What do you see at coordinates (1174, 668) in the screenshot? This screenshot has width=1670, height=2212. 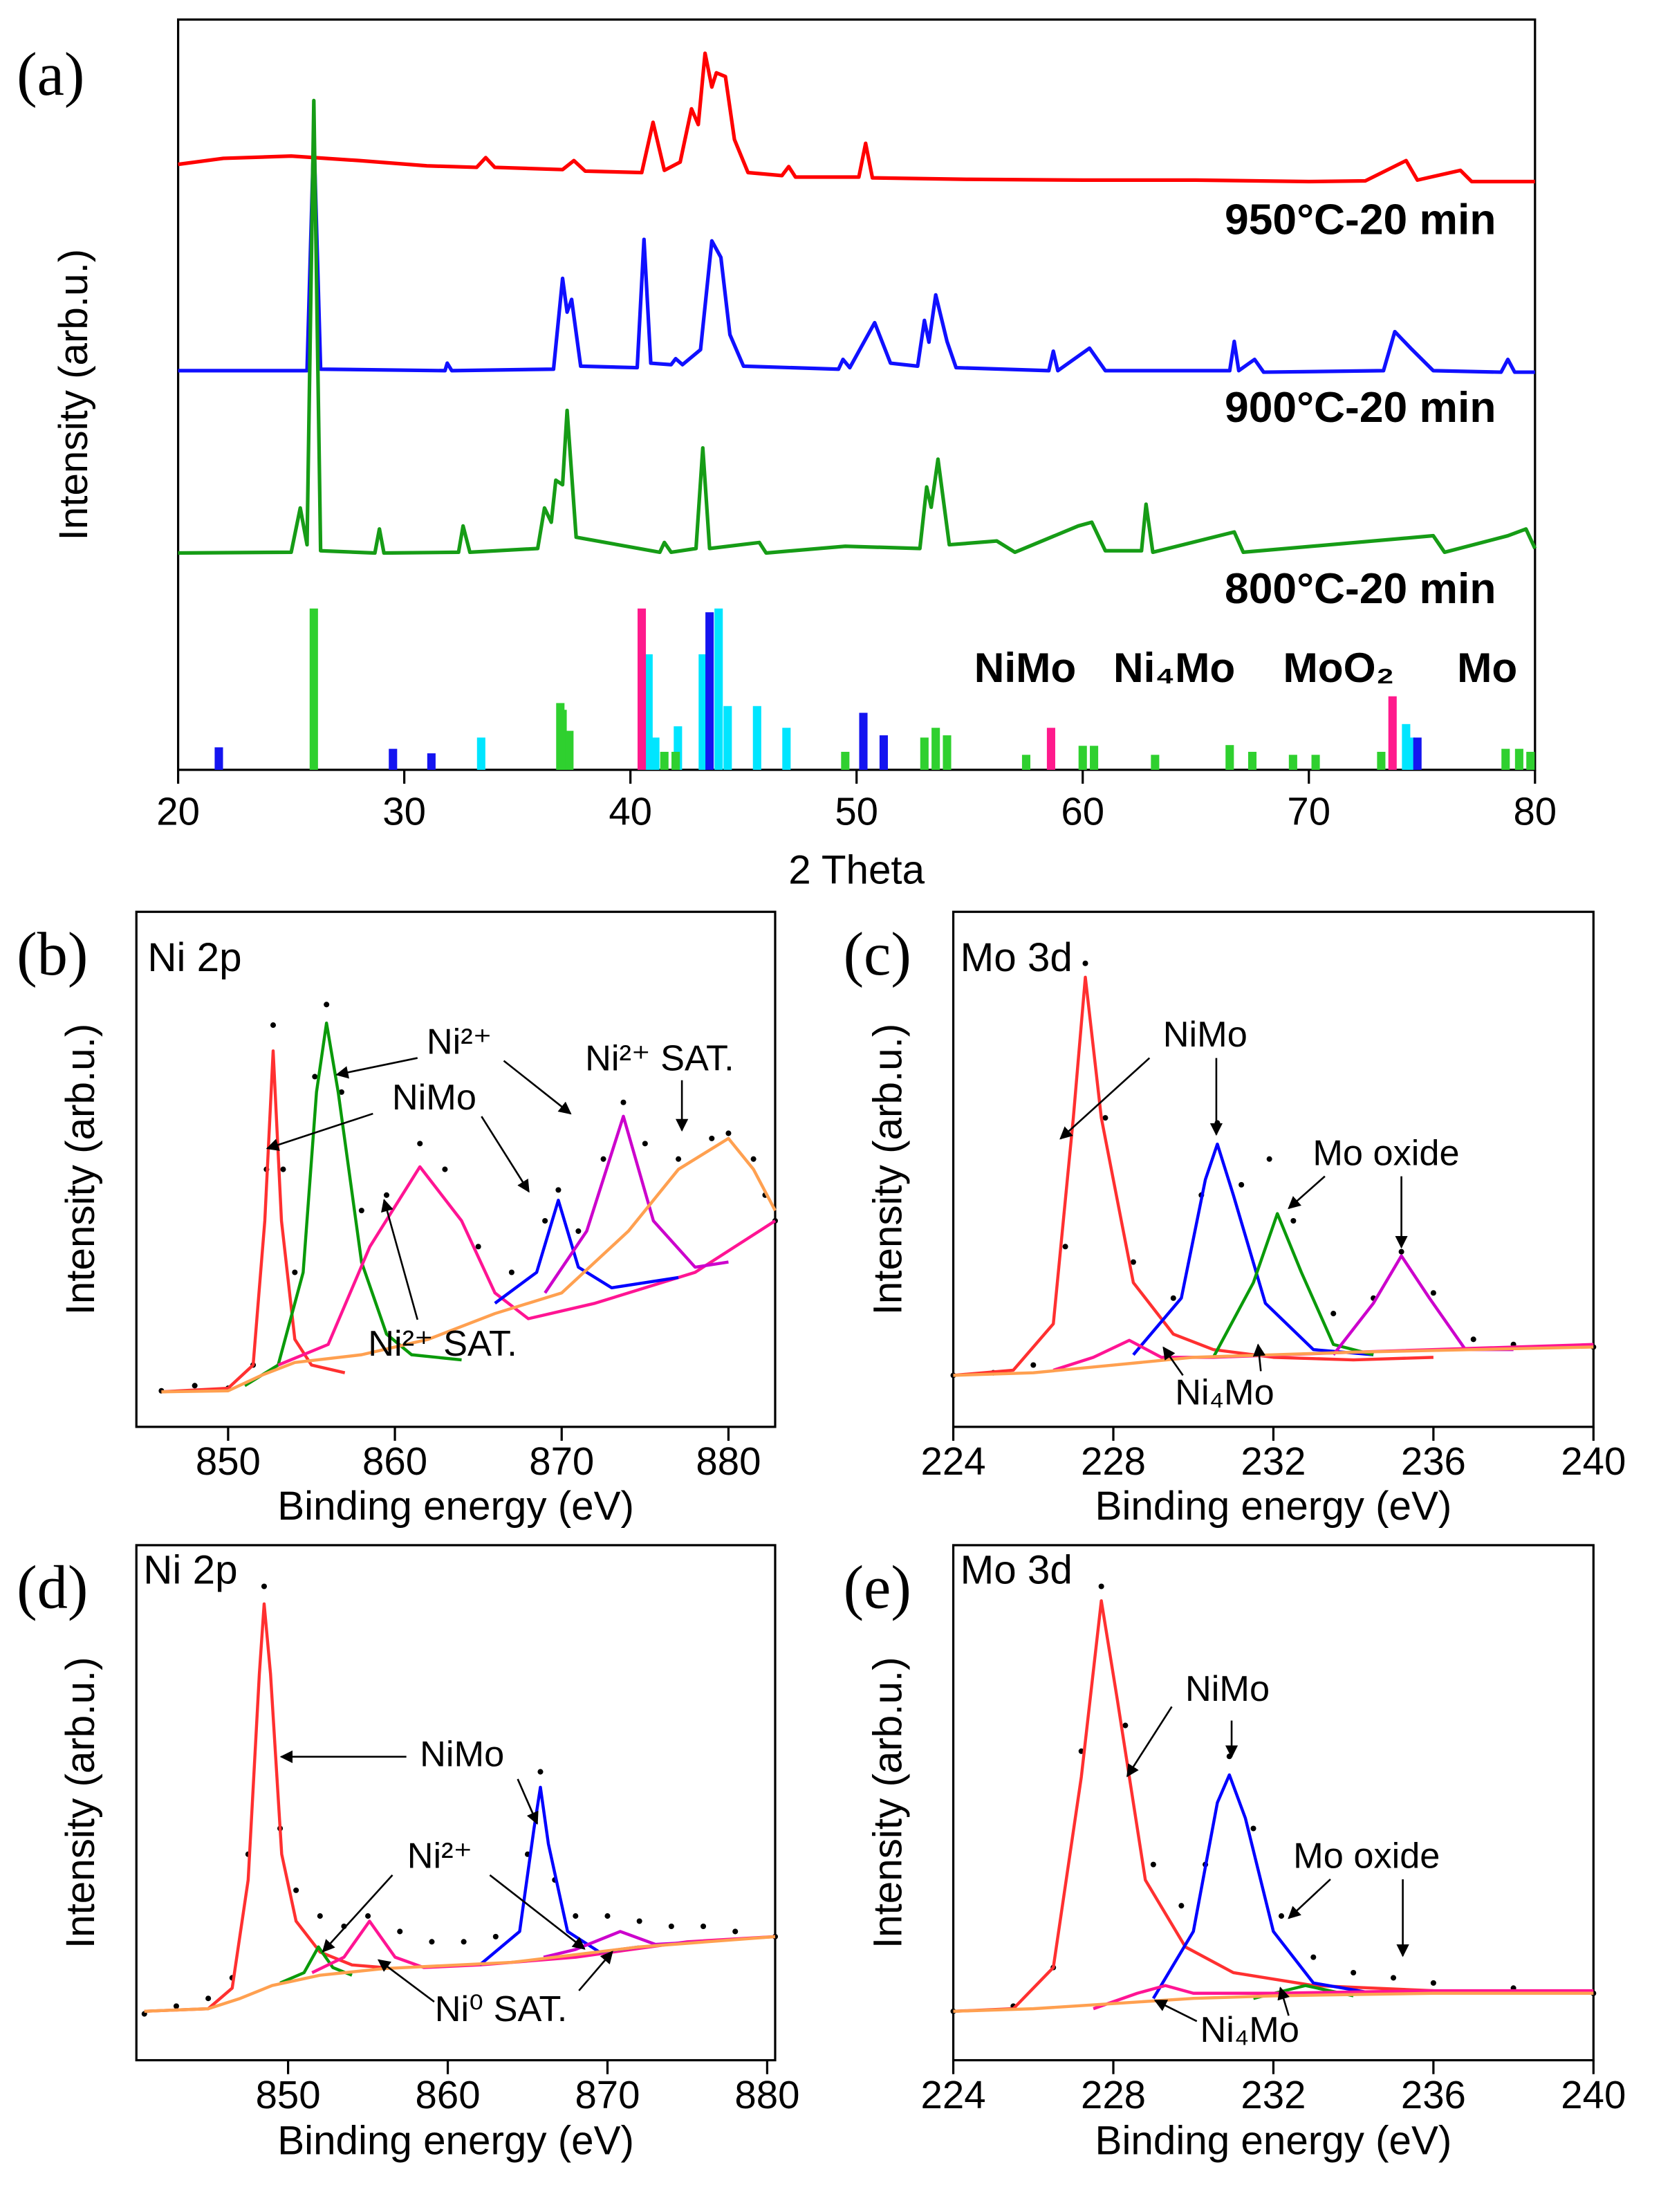 I see `legend-entry: Ni₄Mo` at bounding box center [1174, 668].